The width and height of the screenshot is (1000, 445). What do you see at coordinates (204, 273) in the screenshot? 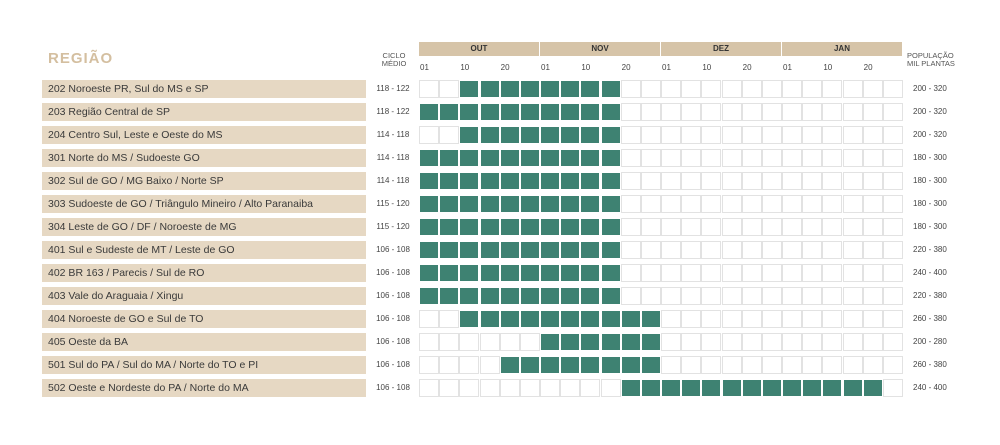
I see `region-row: 402 BR 163 / Parecis / Sul de RO` at bounding box center [204, 273].